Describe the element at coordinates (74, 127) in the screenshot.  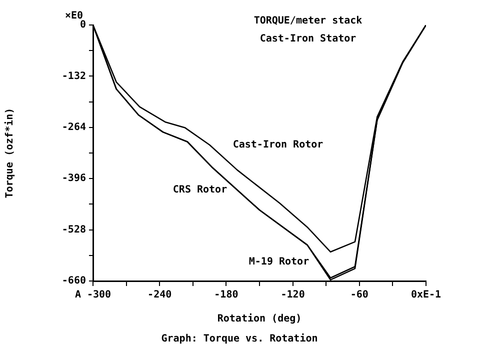
I see `y-tick-label: -264` at that location.